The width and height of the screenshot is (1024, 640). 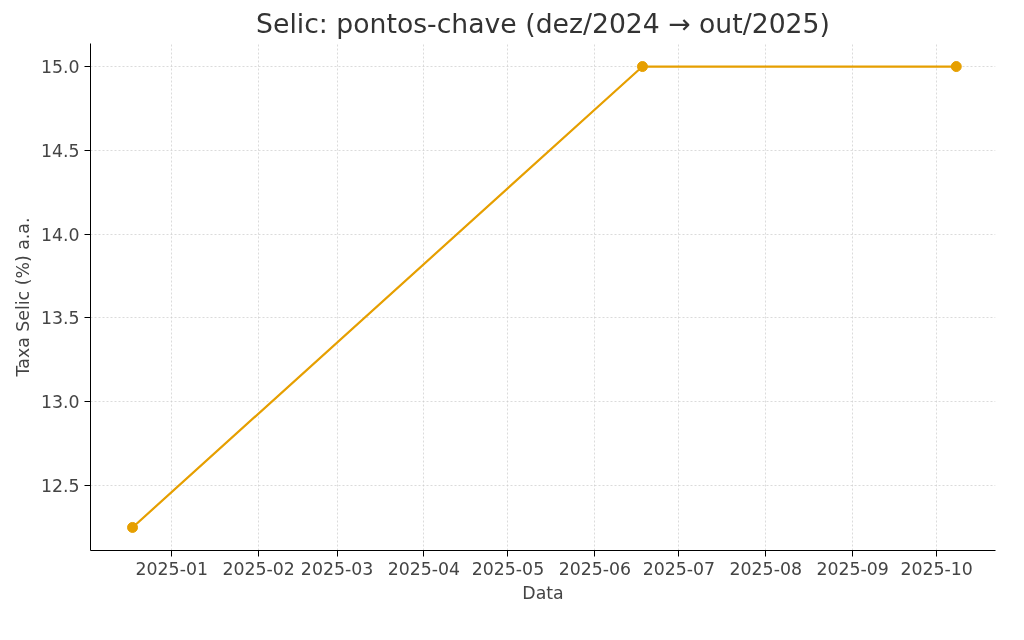 What do you see at coordinates (852, 568) in the screenshot?
I see `x-tick-label: 2025-09` at bounding box center [852, 568].